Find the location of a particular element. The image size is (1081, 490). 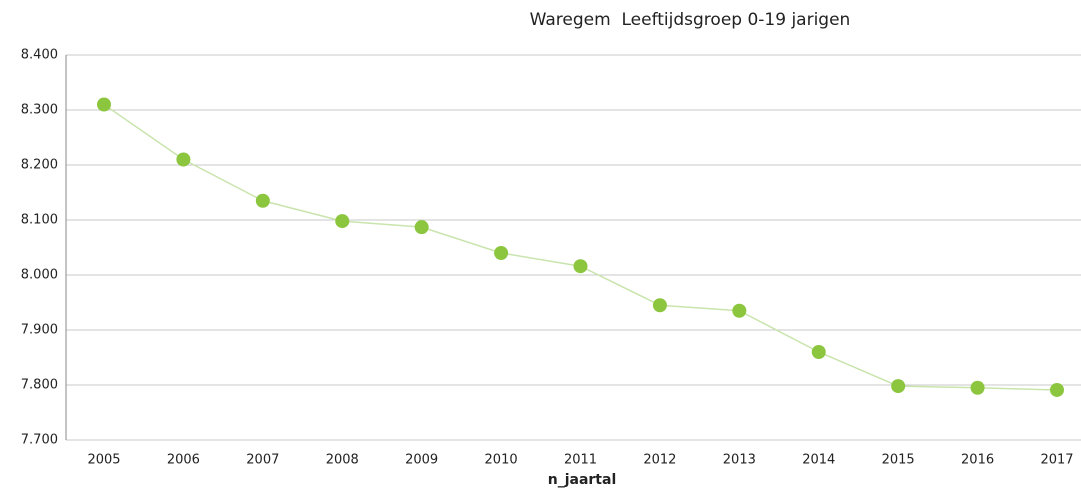

x-tick-label: 2016 is located at coordinates (977, 460).